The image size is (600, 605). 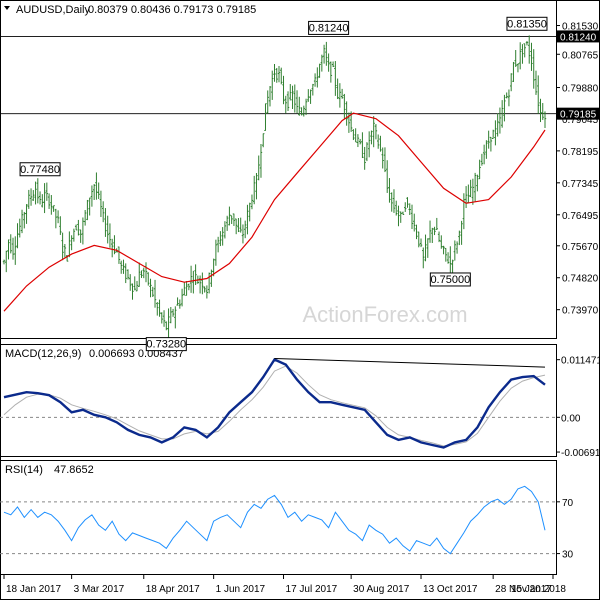 What do you see at coordinates (33, 589) in the screenshot?
I see `x-axis-tick-label: 18 Jan 2017` at bounding box center [33, 589].